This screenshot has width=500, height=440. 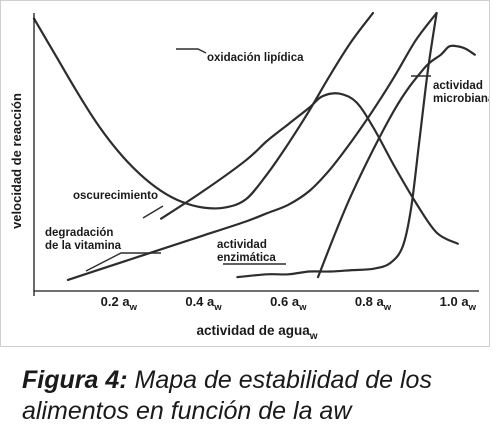 What do you see at coordinates (191, 51) in the screenshot?
I see `leader-oxidacion-lipidica` at bounding box center [191, 51].